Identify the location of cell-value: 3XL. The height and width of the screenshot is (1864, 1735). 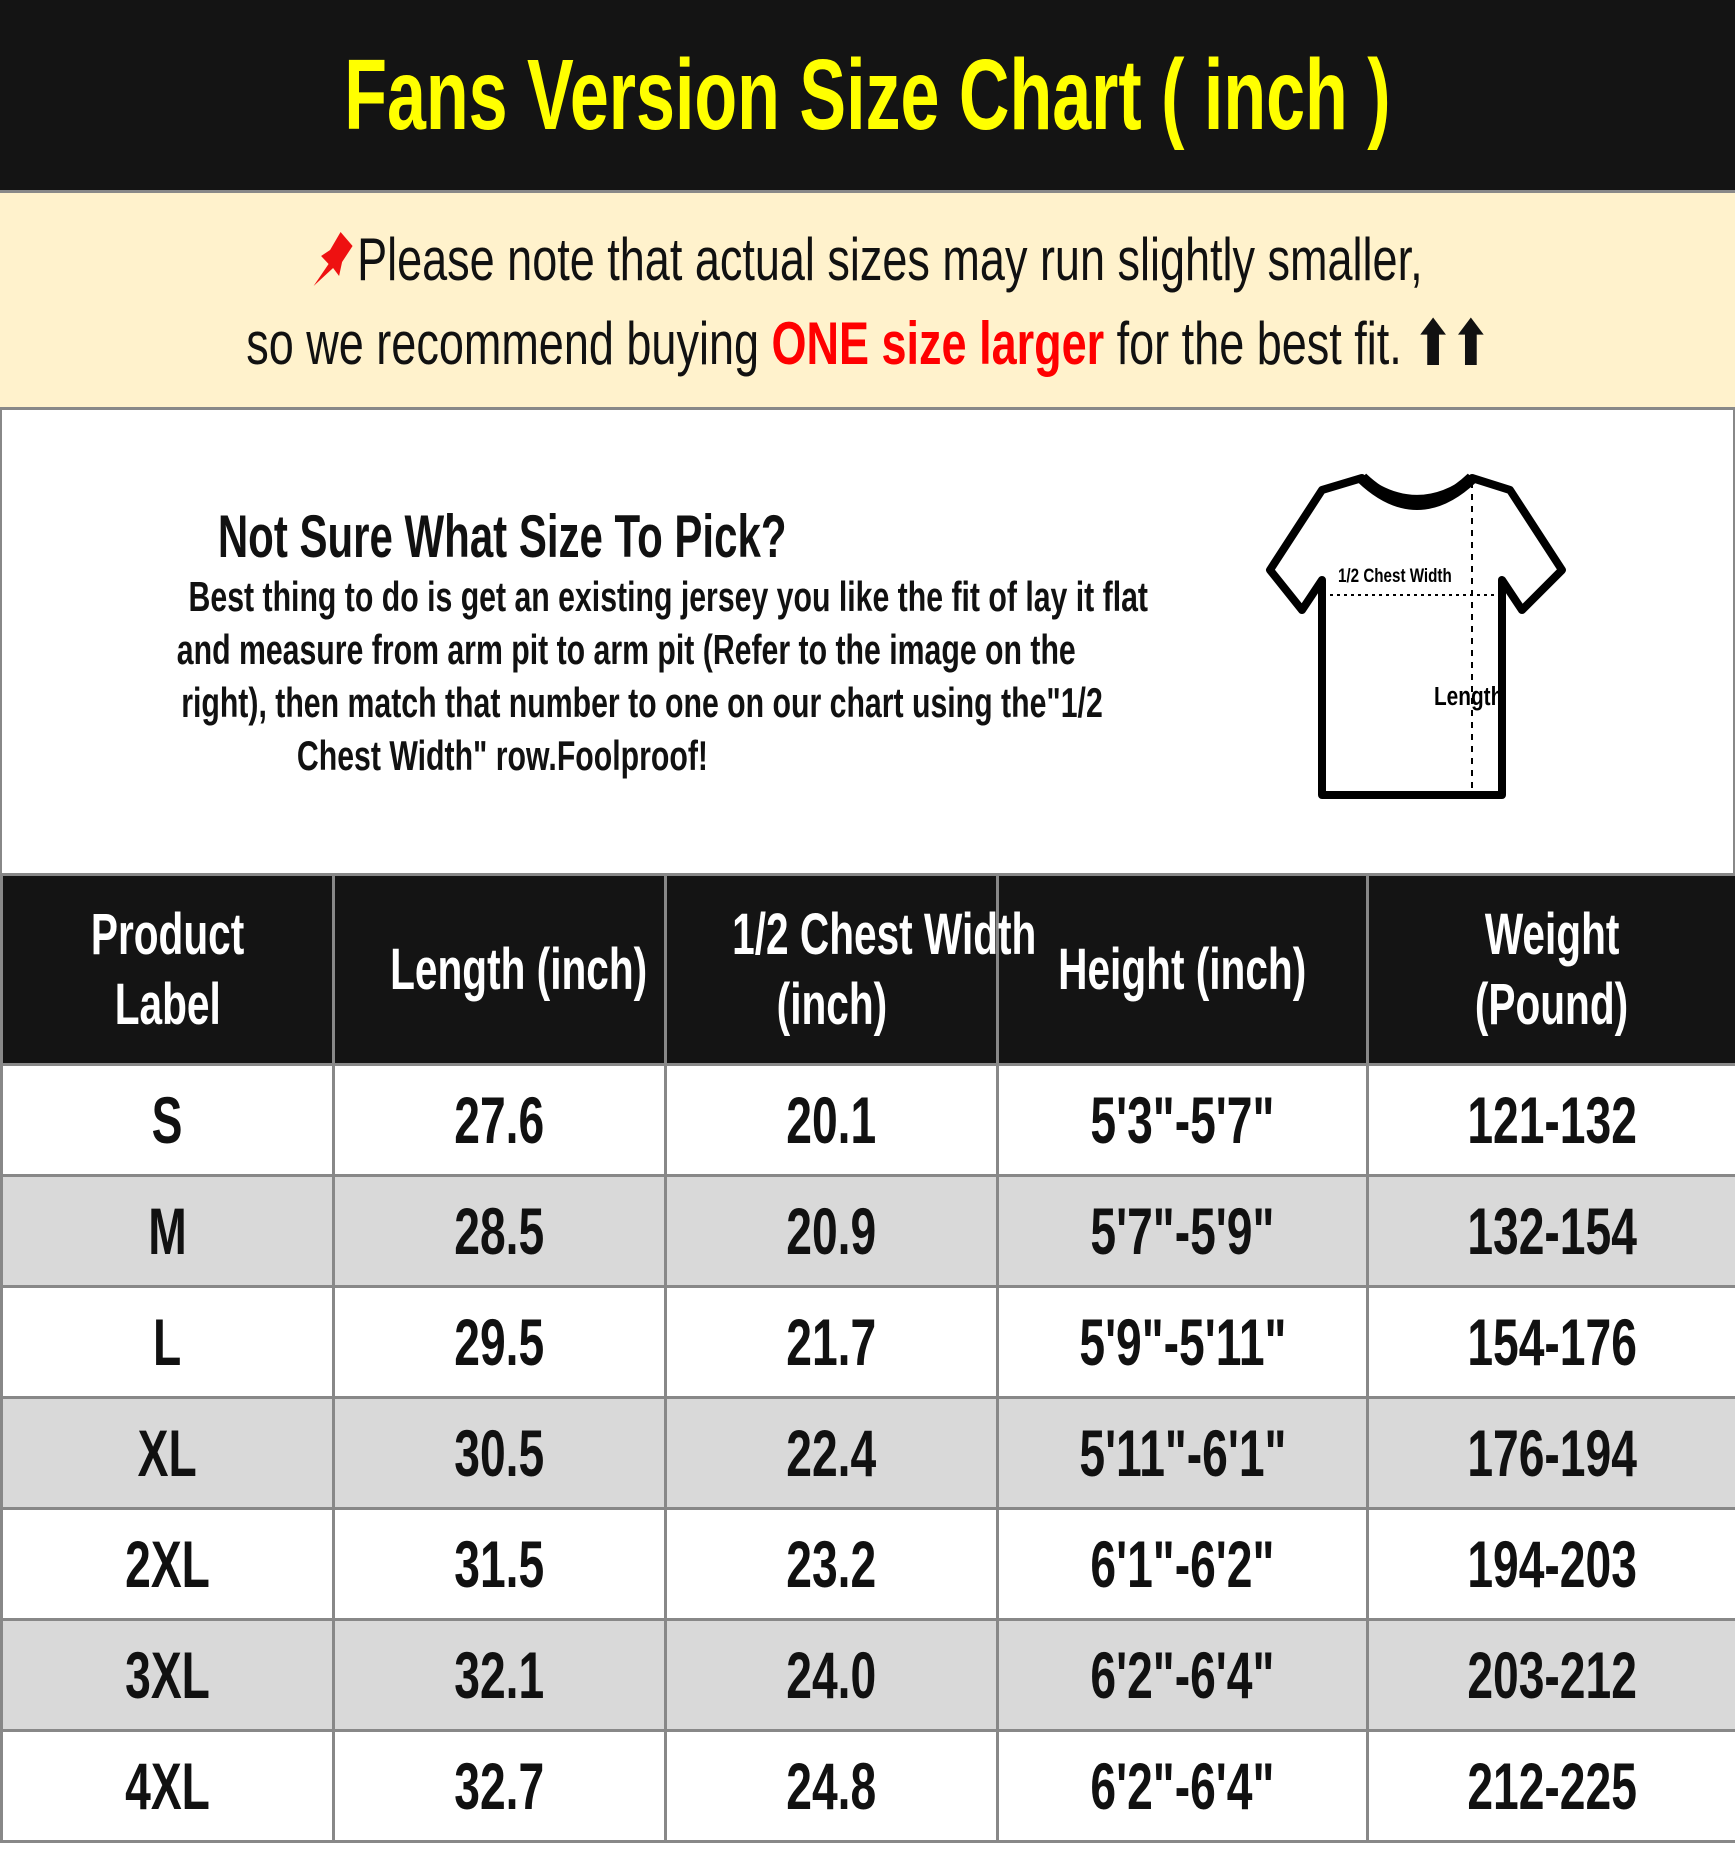
(167, 1675).